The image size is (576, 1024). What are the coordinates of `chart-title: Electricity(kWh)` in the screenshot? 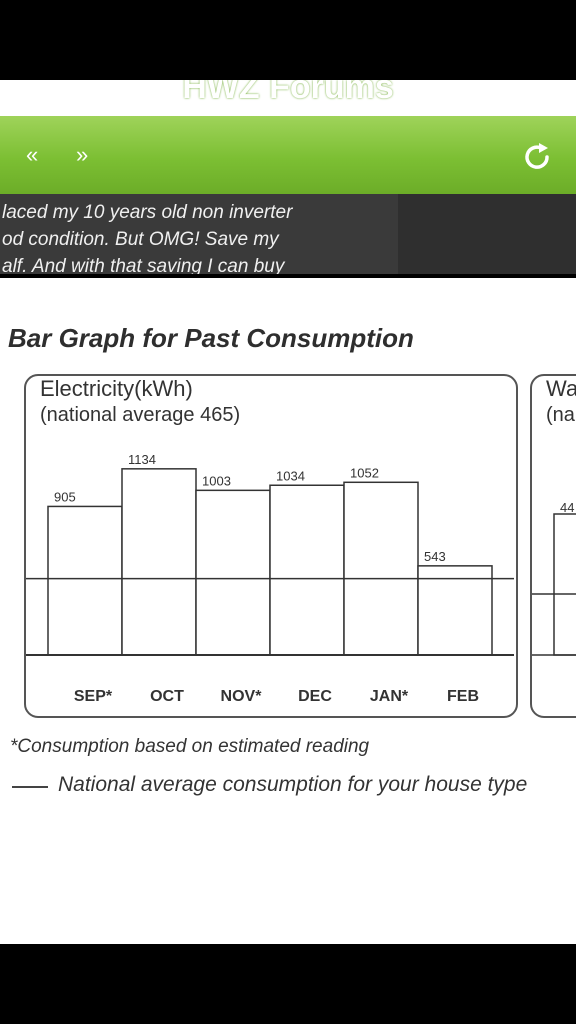 It's located at (116, 388).